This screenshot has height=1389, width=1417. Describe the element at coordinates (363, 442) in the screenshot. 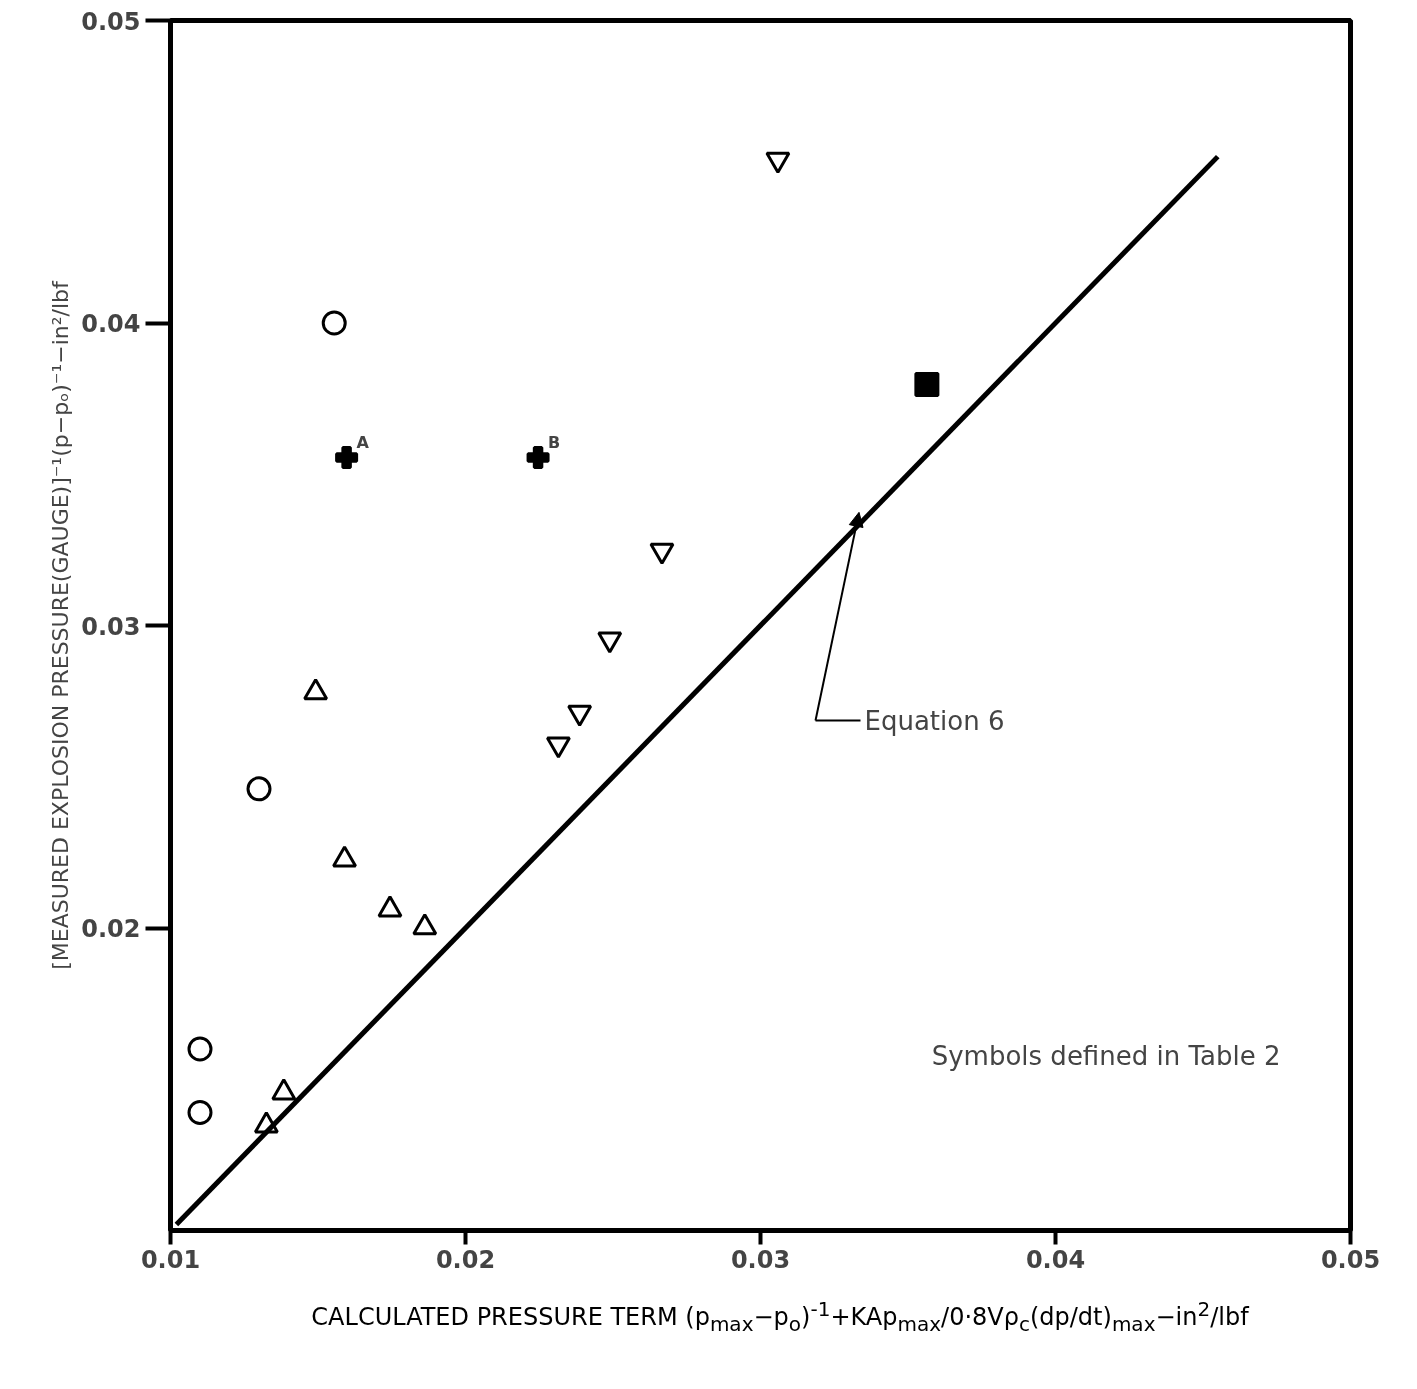

I see `annotation: A` at that location.